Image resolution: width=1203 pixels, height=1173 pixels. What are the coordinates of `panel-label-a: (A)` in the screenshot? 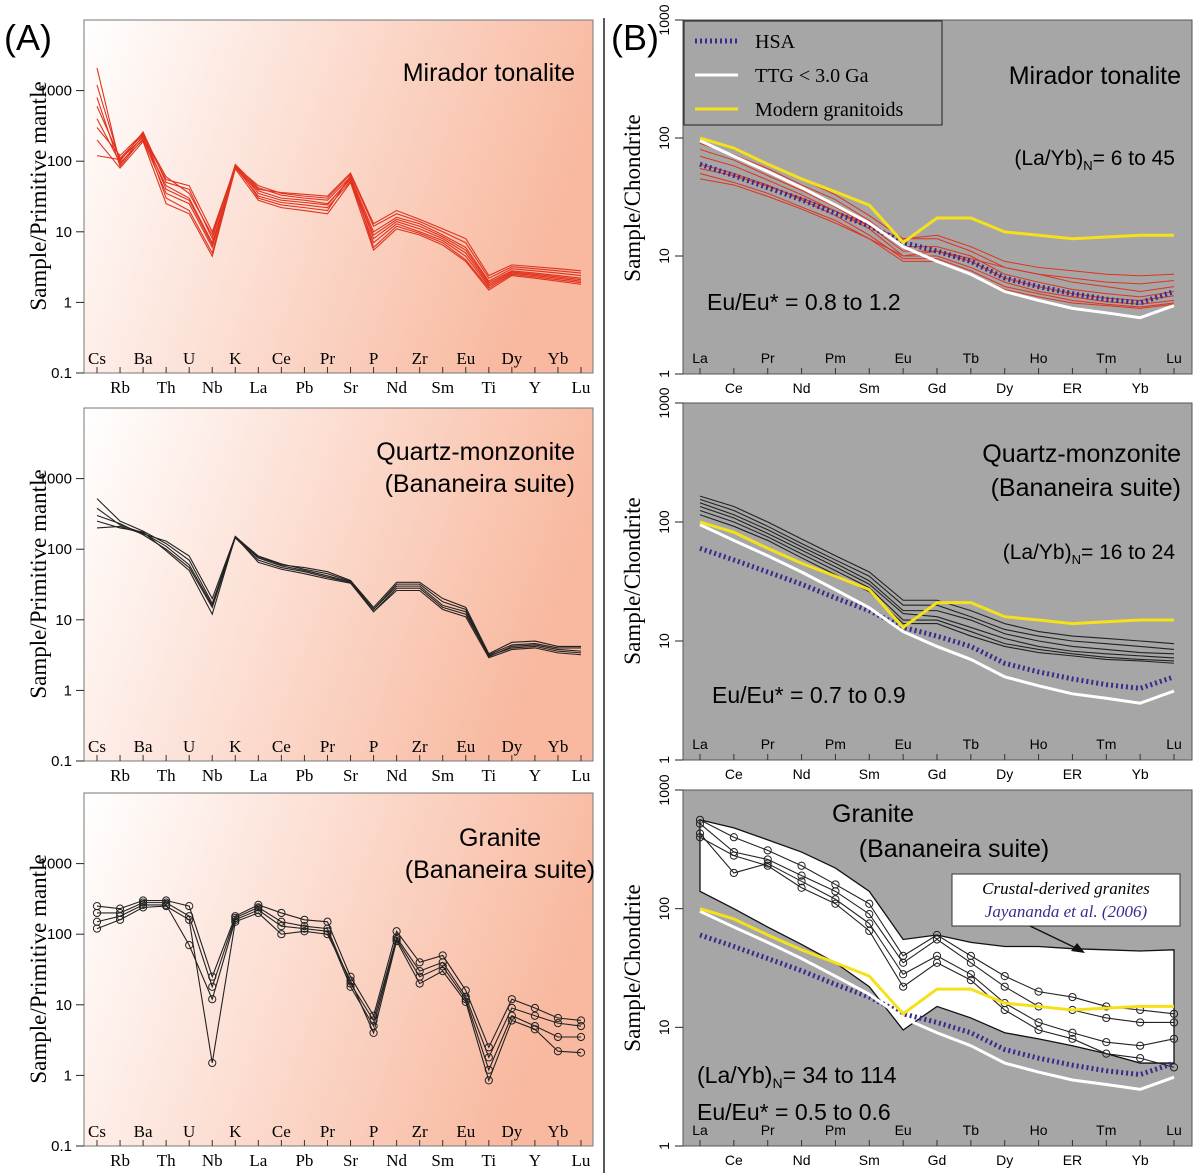 It's located at (28, 37).